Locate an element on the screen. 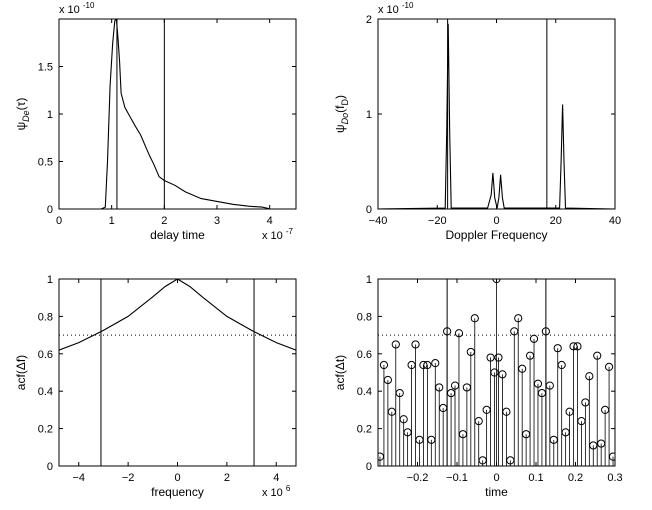 This screenshot has width=652, height=510. x-tick-label: −0.1 is located at coordinates (457, 478).